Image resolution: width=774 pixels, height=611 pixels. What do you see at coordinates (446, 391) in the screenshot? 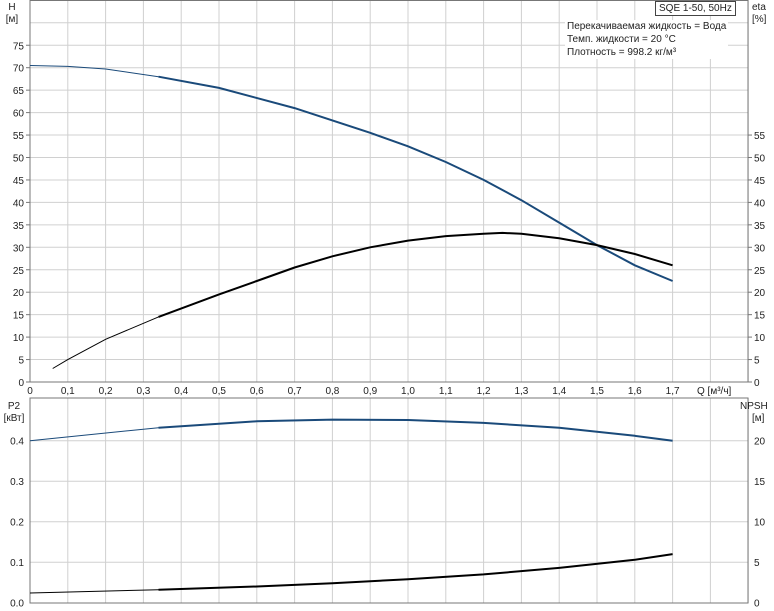
I see `x-tick: 1,1` at bounding box center [446, 391].